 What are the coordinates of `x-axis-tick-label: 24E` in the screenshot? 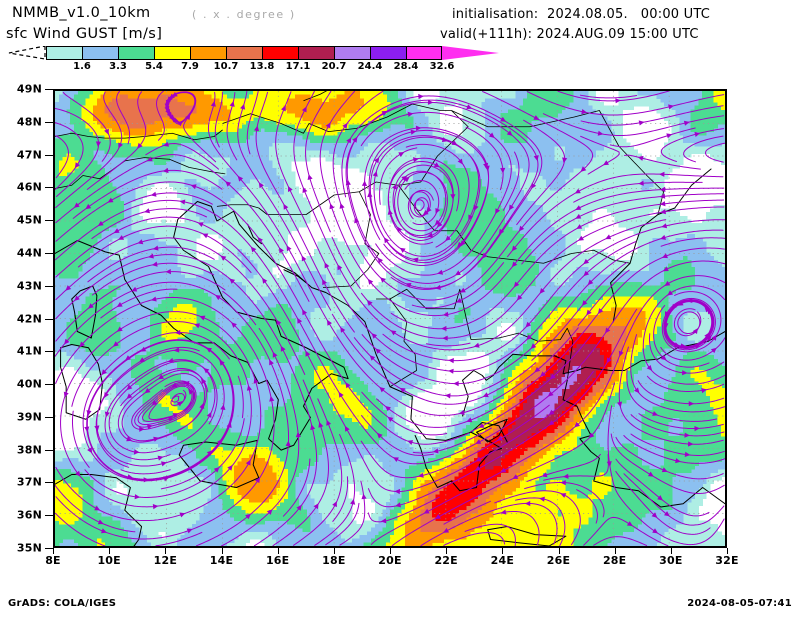 It's located at (502, 560).